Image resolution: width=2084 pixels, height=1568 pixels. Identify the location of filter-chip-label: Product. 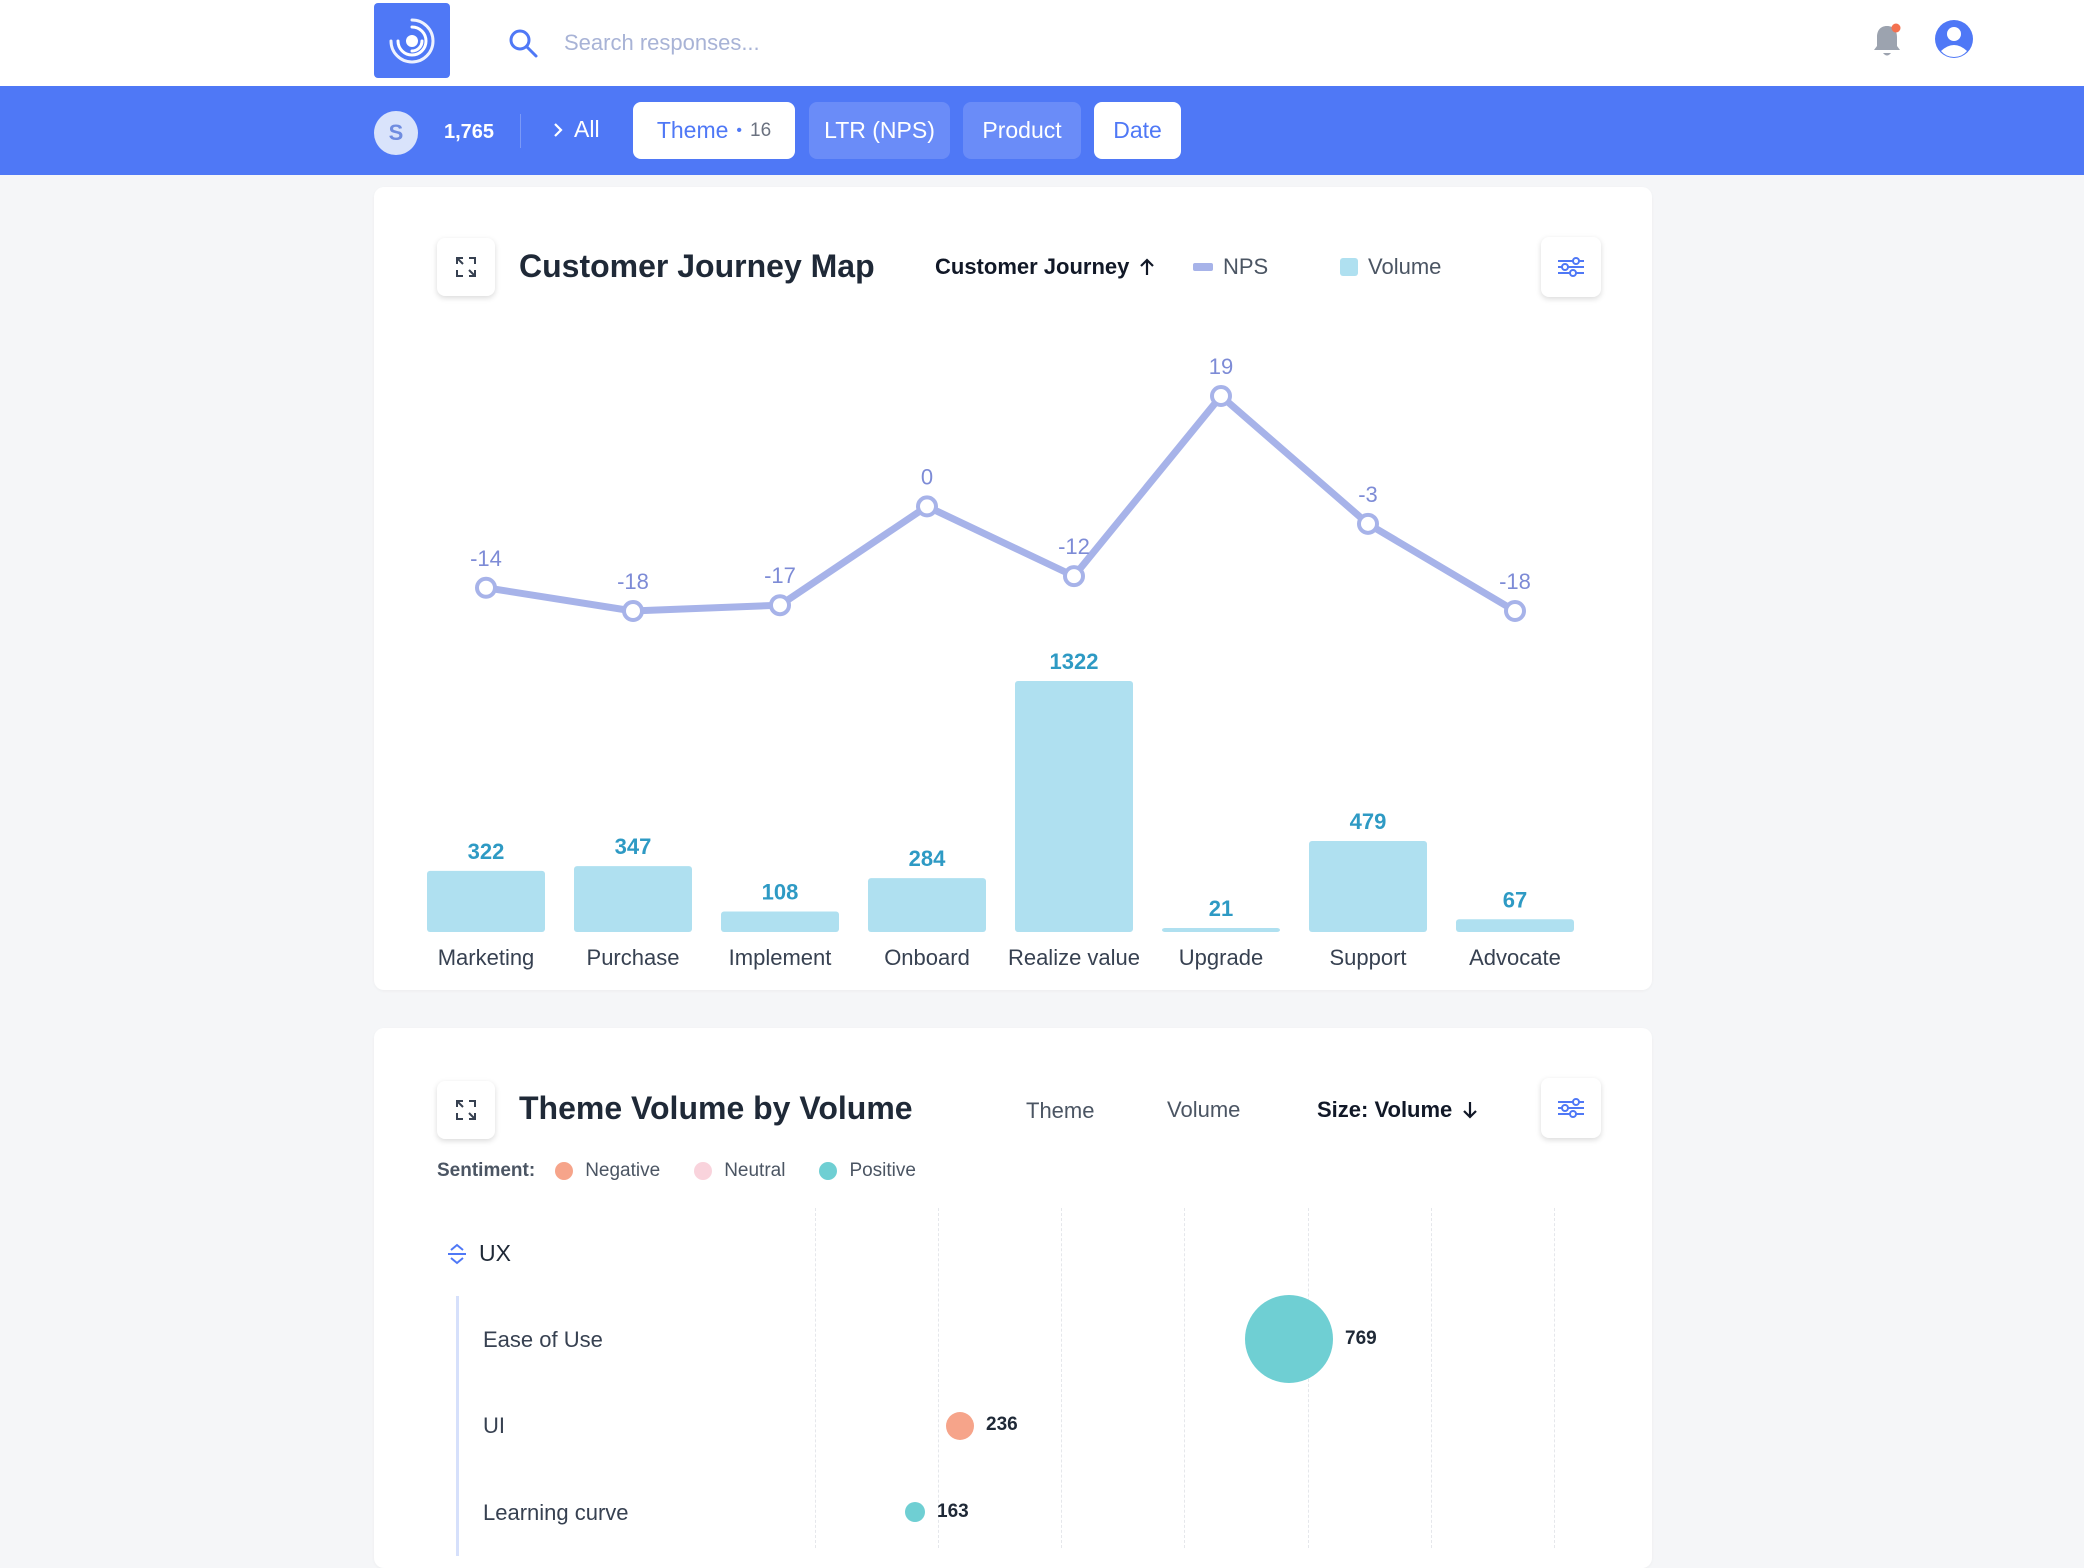
(1022, 130).